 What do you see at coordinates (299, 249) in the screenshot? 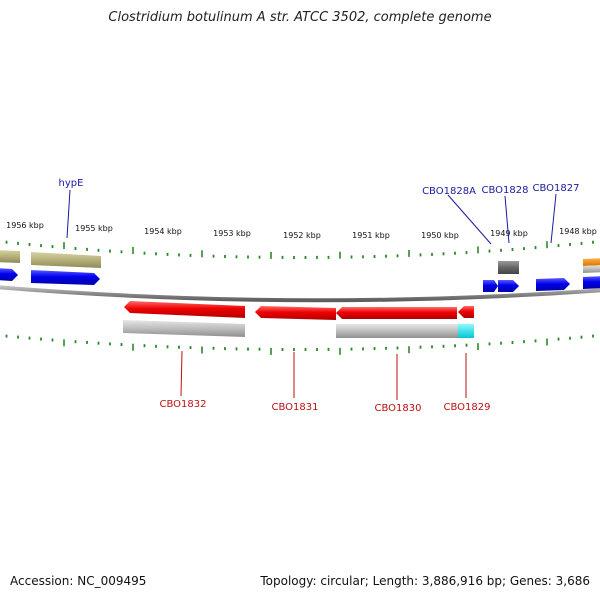
I see `outer-scale-ticks` at bounding box center [299, 249].